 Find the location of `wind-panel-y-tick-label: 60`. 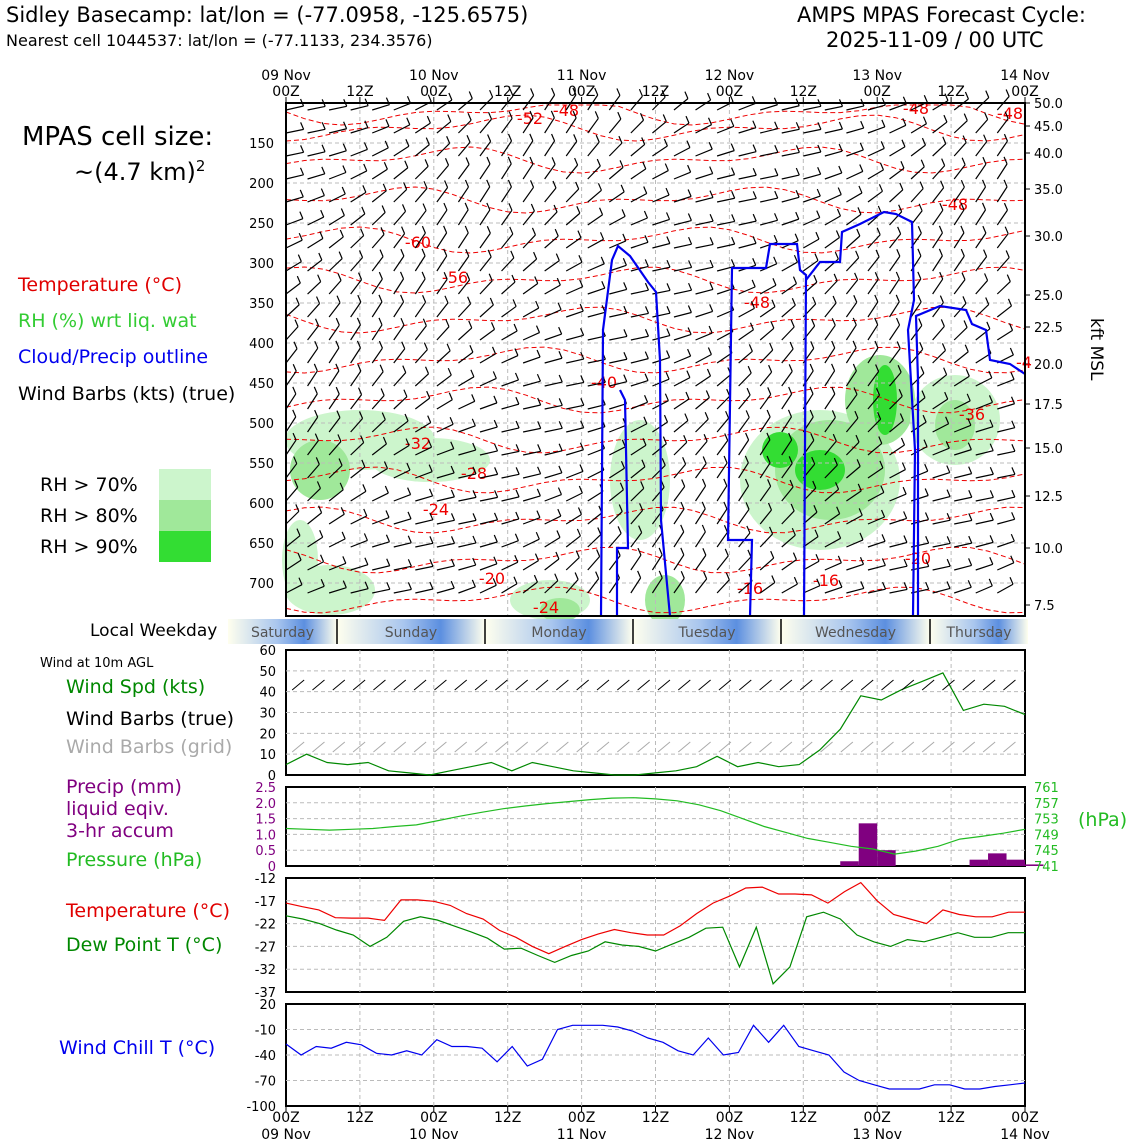

wind-panel-y-tick-label: 60 is located at coordinates (267, 651).